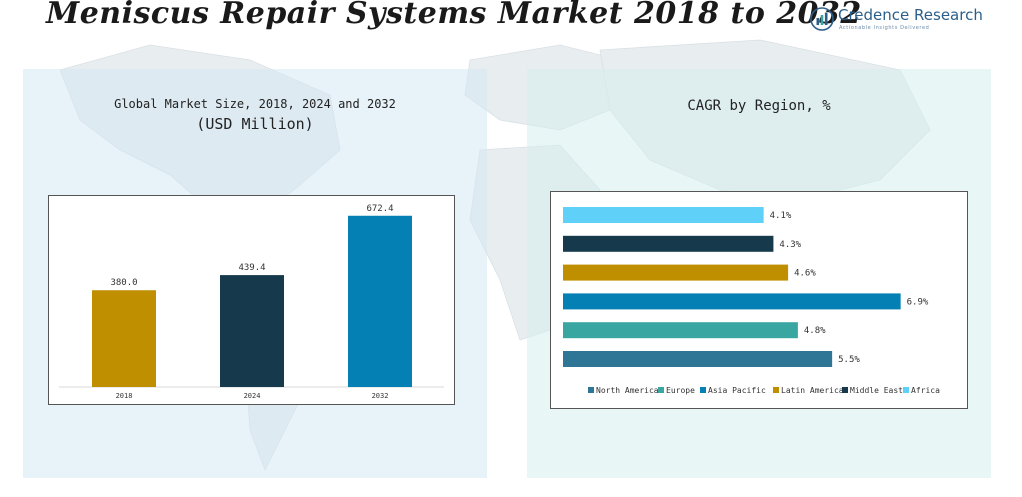 Image resolution: width=1022 pixels, height=497 pixels. I want to click on bar-africa, so click(663, 215).